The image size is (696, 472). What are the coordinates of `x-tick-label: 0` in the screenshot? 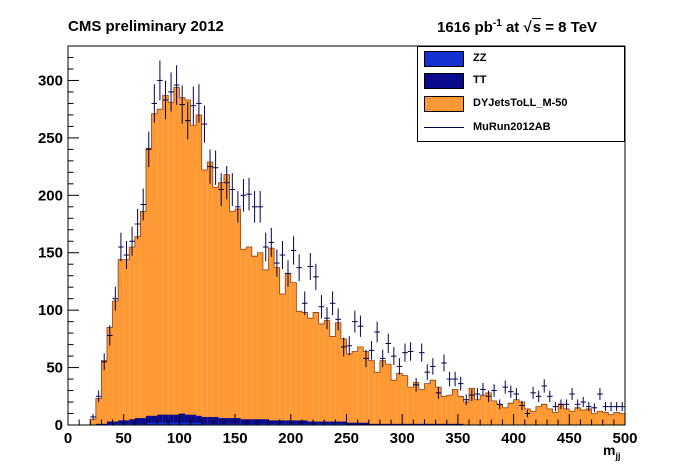 It's located at (68, 438).